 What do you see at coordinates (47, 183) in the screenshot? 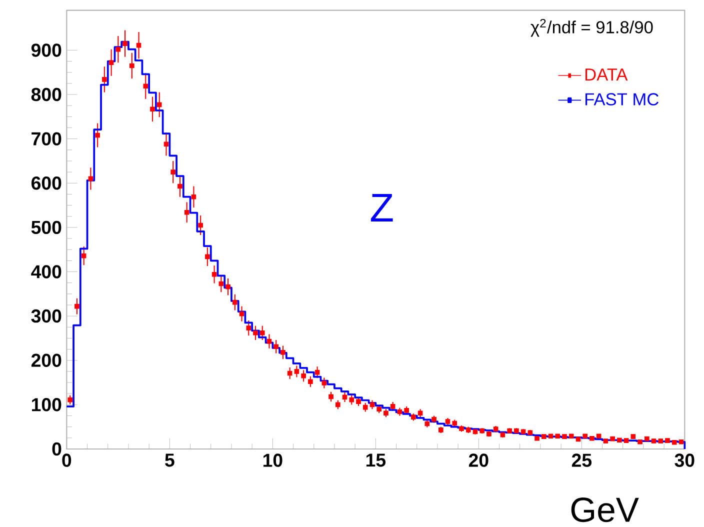
I see `y-tick-label: 600` at bounding box center [47, 183].